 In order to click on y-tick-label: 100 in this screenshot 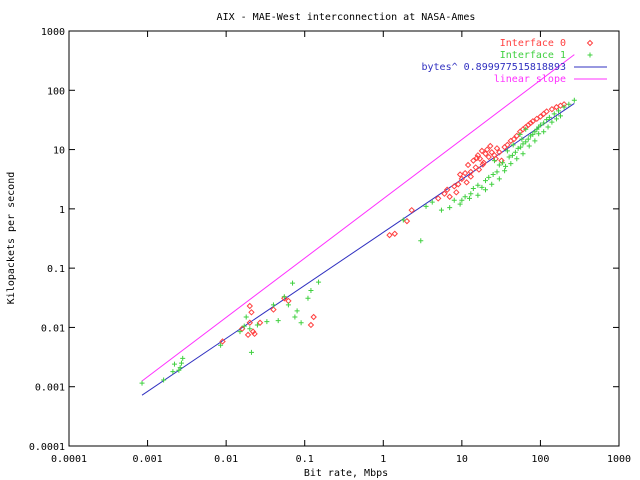, I will do `click(56, 91)`.